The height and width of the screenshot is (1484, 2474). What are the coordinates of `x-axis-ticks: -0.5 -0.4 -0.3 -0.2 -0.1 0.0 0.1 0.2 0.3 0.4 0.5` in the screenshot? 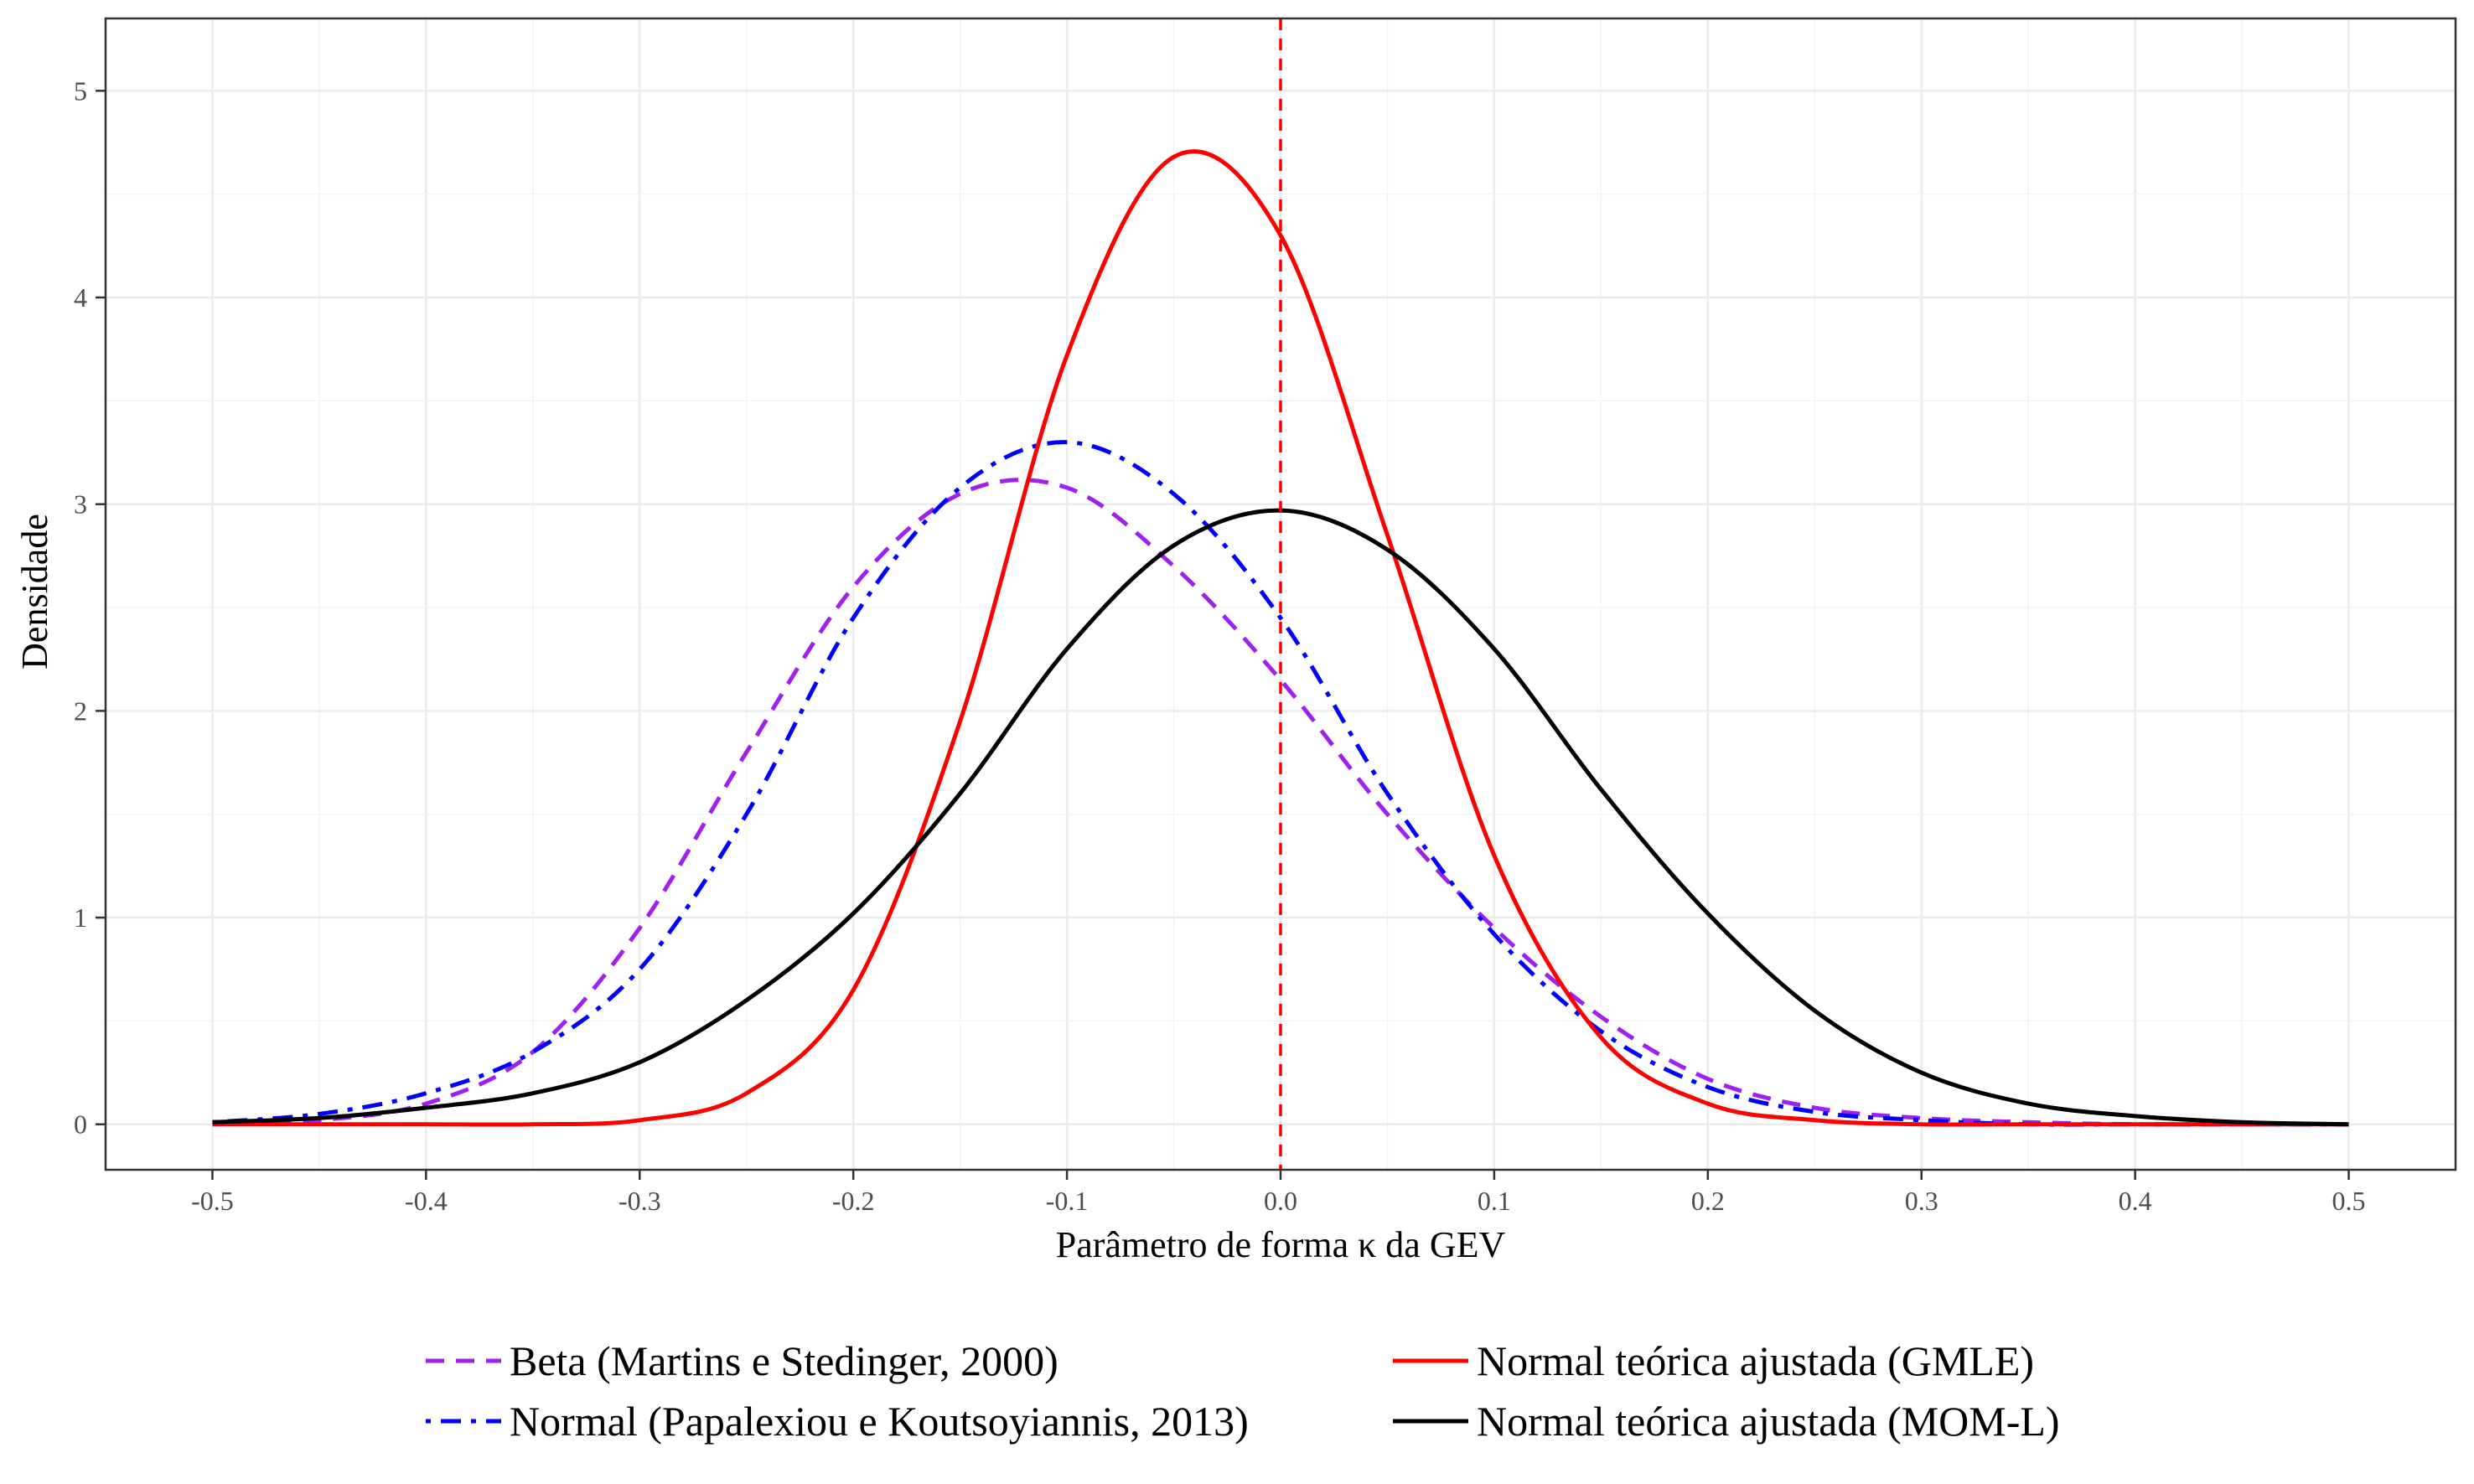 It's located at (1278, 1193).